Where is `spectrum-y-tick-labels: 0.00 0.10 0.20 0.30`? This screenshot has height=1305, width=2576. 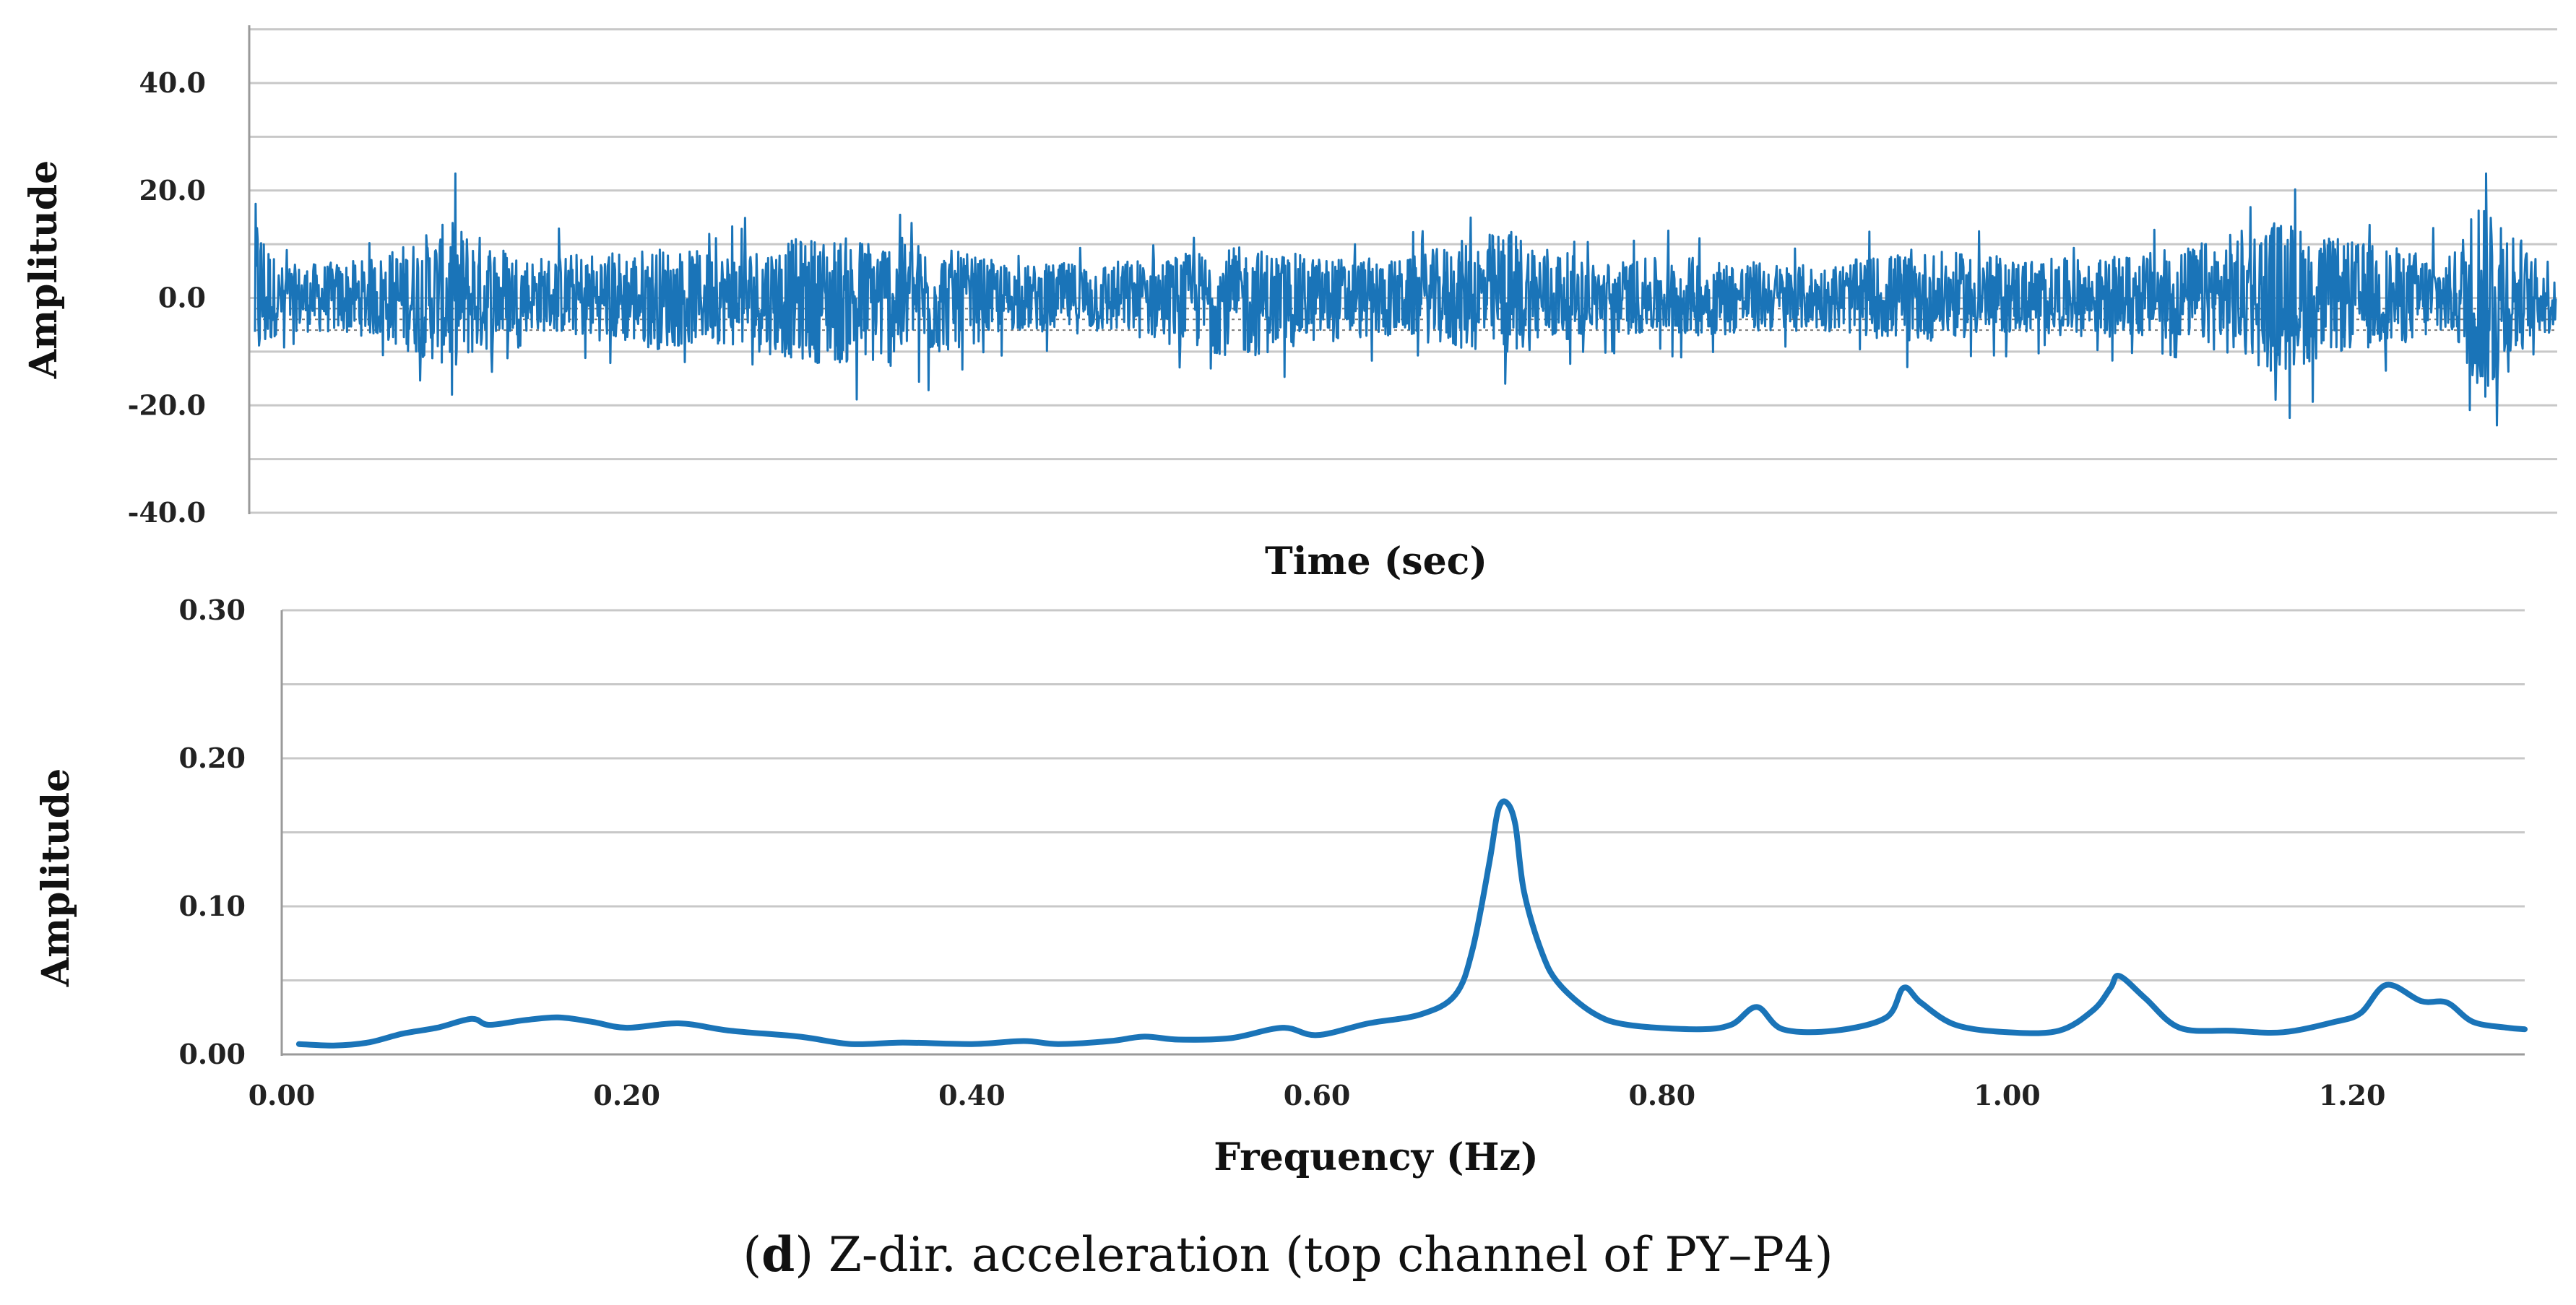
spectrum-y-tick-labels: 0.00 0.10 0.20 0.30 is located at coordinates (212, 832).